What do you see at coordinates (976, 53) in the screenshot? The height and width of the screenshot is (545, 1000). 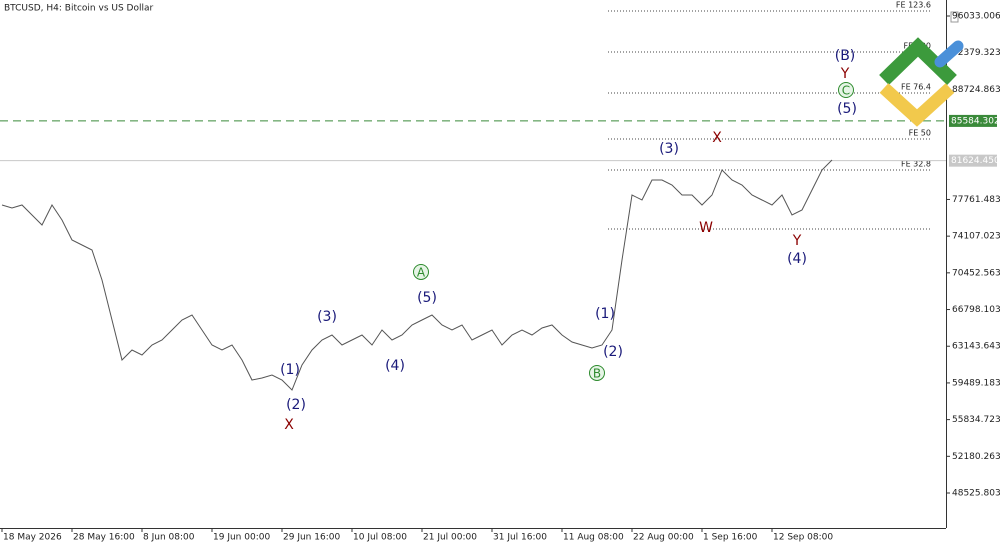 I see `y-tick-label: 92379.323` at bounding box center [976, 53].